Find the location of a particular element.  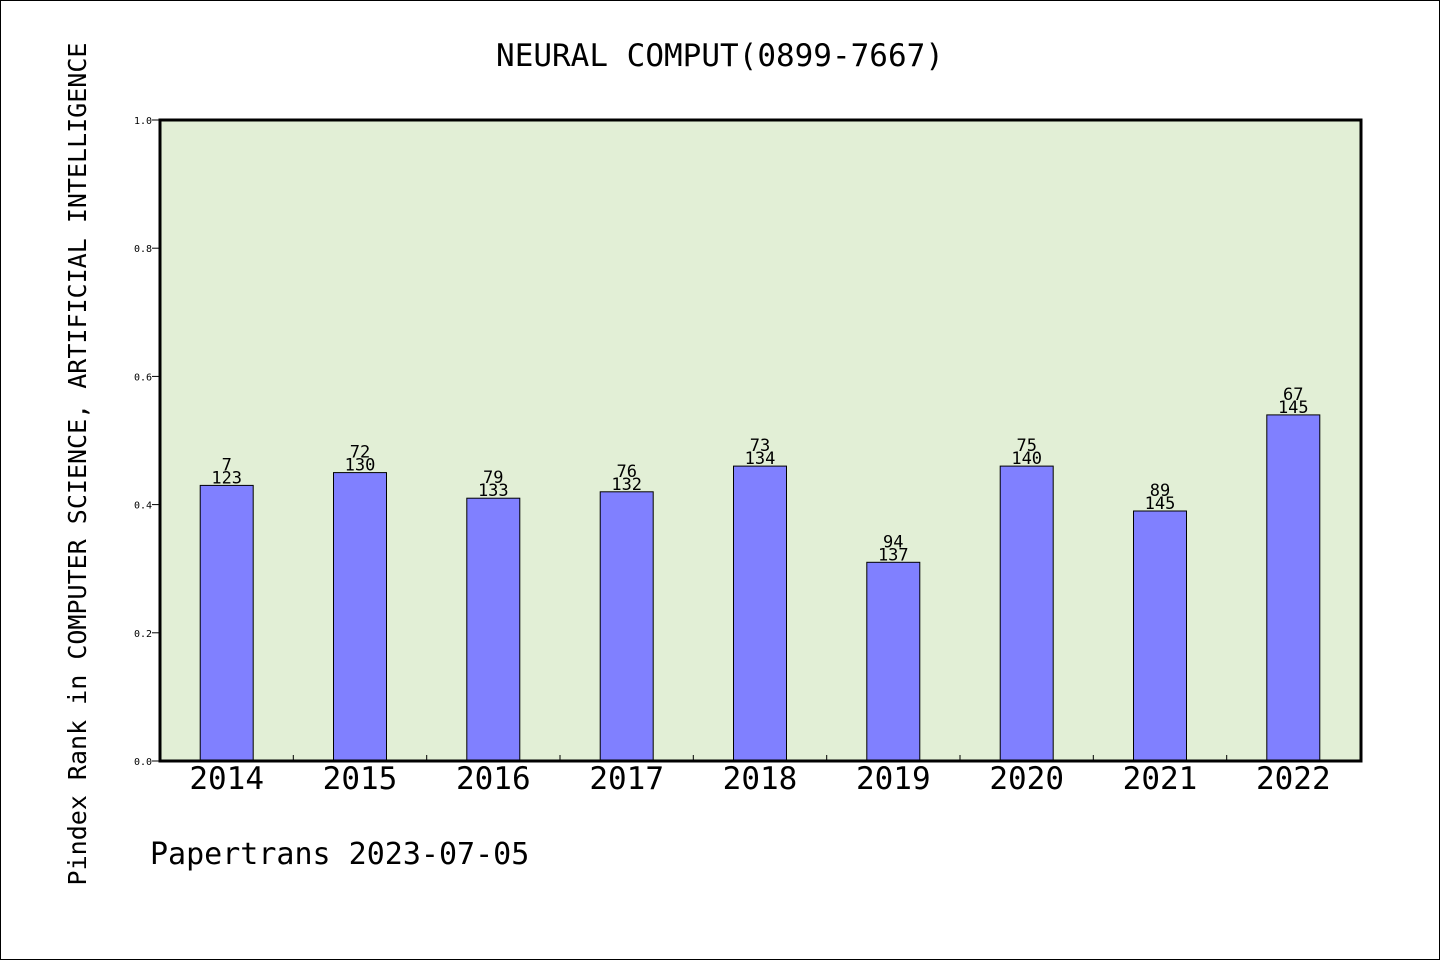

x-tick-label-2022: 2022 is located at coordinates (1293, 779).